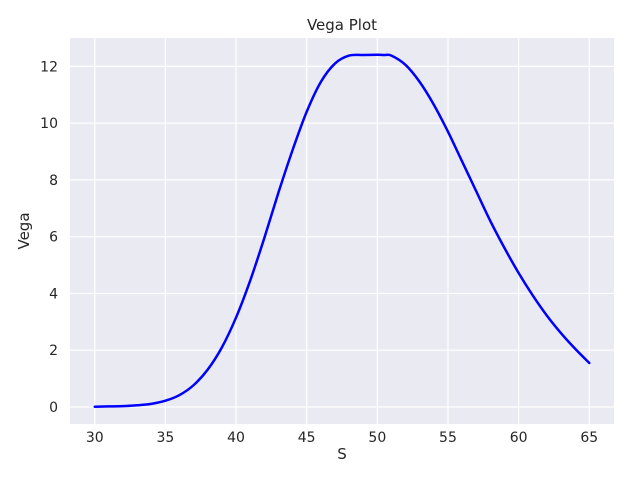 The height and width of the screenshot is (480, 640). What do you see at coordinates (342, 438) in the screenshot?
I see `x-tick-labels: 30 35 40 45 50 55 60 65` at bounding box center [342, 438].